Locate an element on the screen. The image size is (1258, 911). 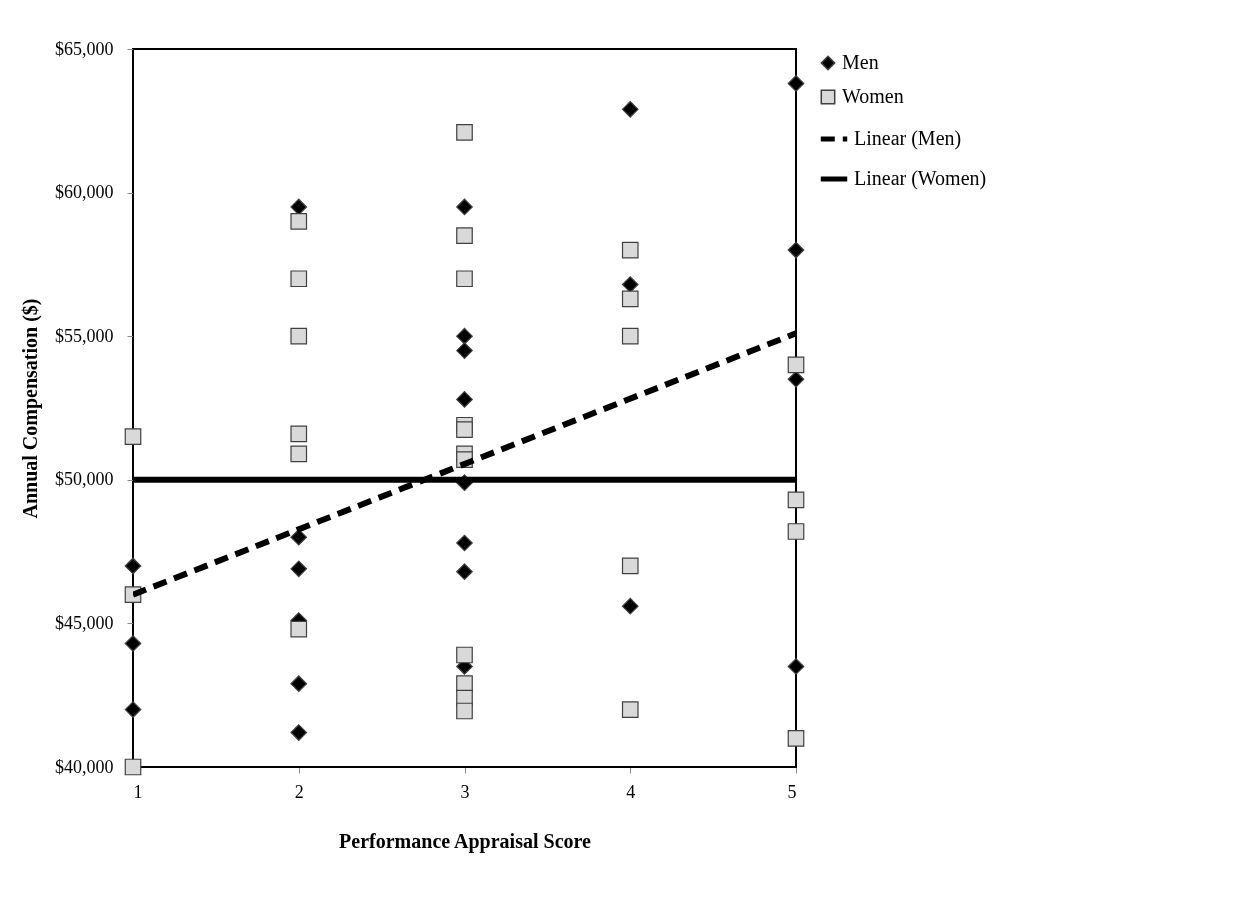
x-tick-label: 4 is located at coordinates (631, 791).